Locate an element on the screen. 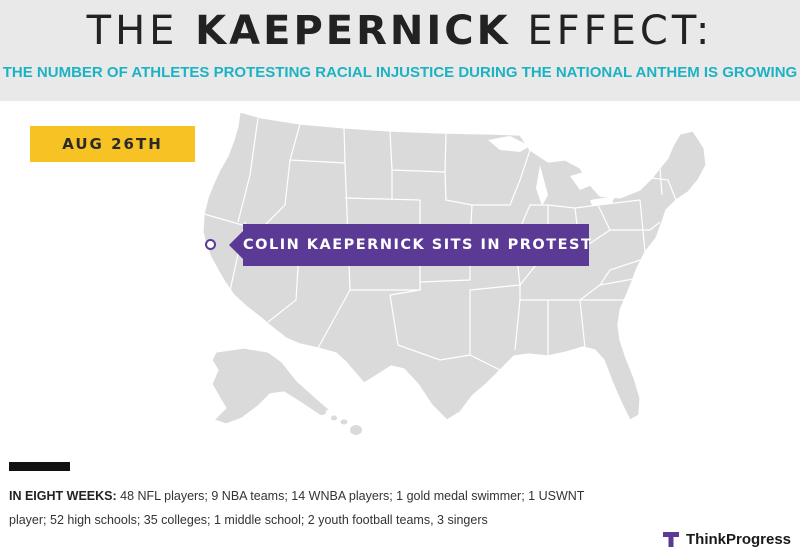  great-lakes-shape is located at coordinates (551, 171).